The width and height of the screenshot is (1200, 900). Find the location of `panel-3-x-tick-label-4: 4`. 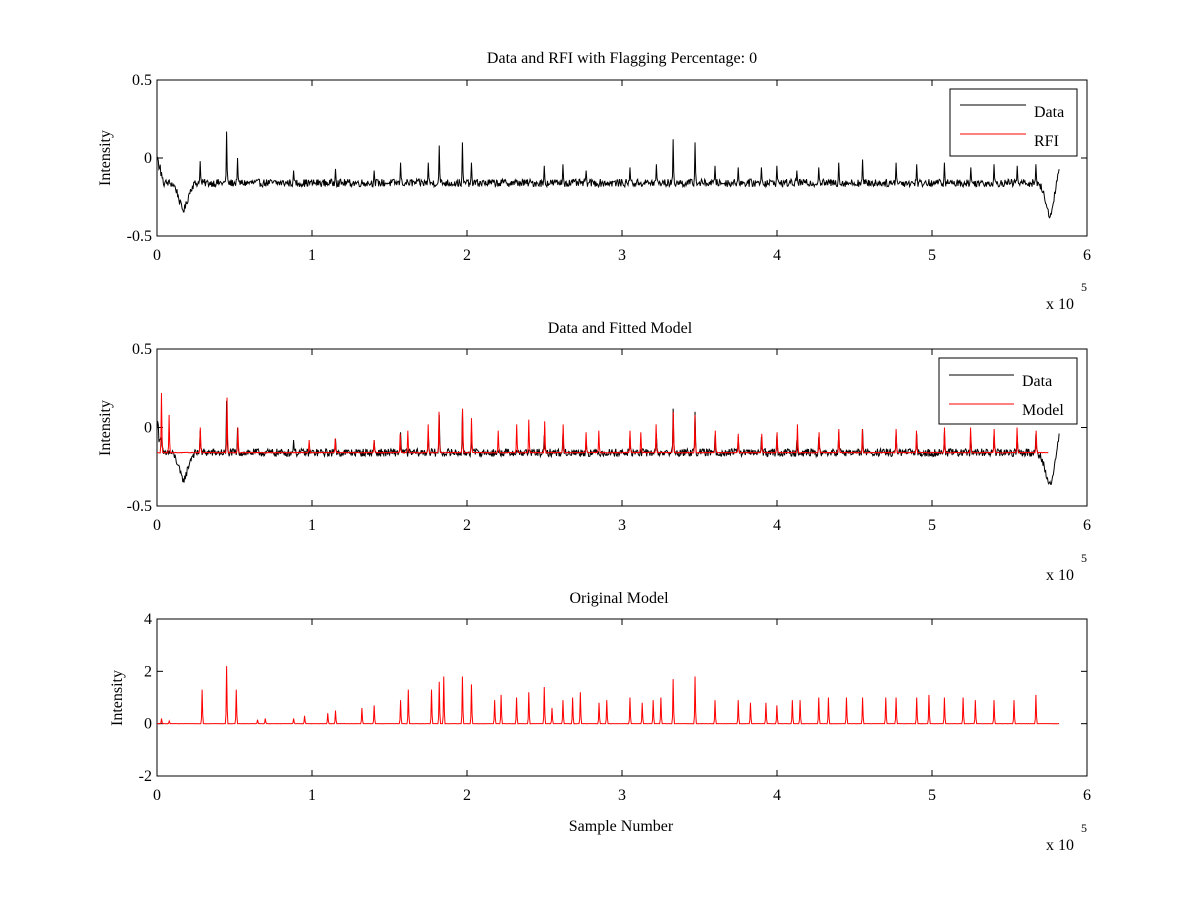

panel-3-x-tick-label-4: 4 is located at coordinates (777, 795).